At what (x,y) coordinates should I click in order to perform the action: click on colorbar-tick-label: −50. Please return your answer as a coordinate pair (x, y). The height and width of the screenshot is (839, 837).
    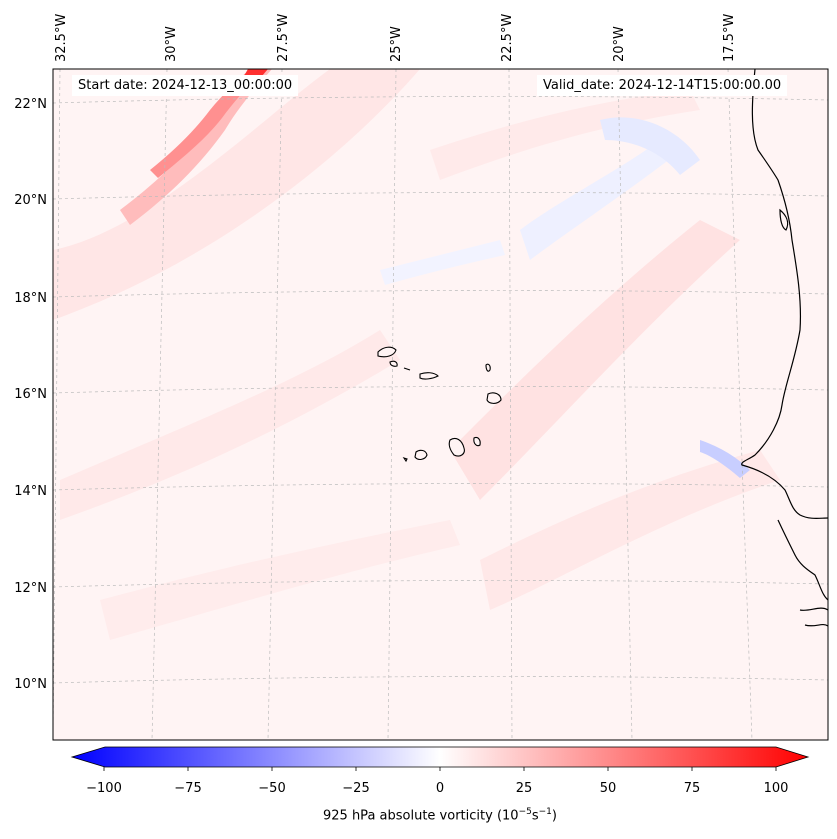
    Looking at the image, I should click on (272, 788).